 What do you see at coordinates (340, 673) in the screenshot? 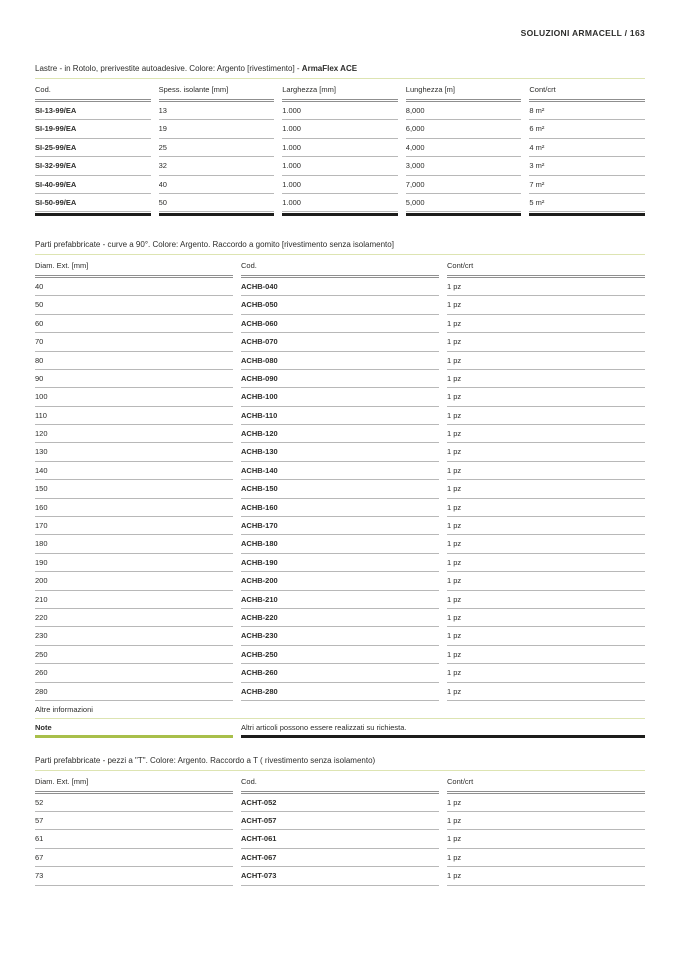
I see `table-cell-cod: ACHB-260` at bounding box center [340, 673].